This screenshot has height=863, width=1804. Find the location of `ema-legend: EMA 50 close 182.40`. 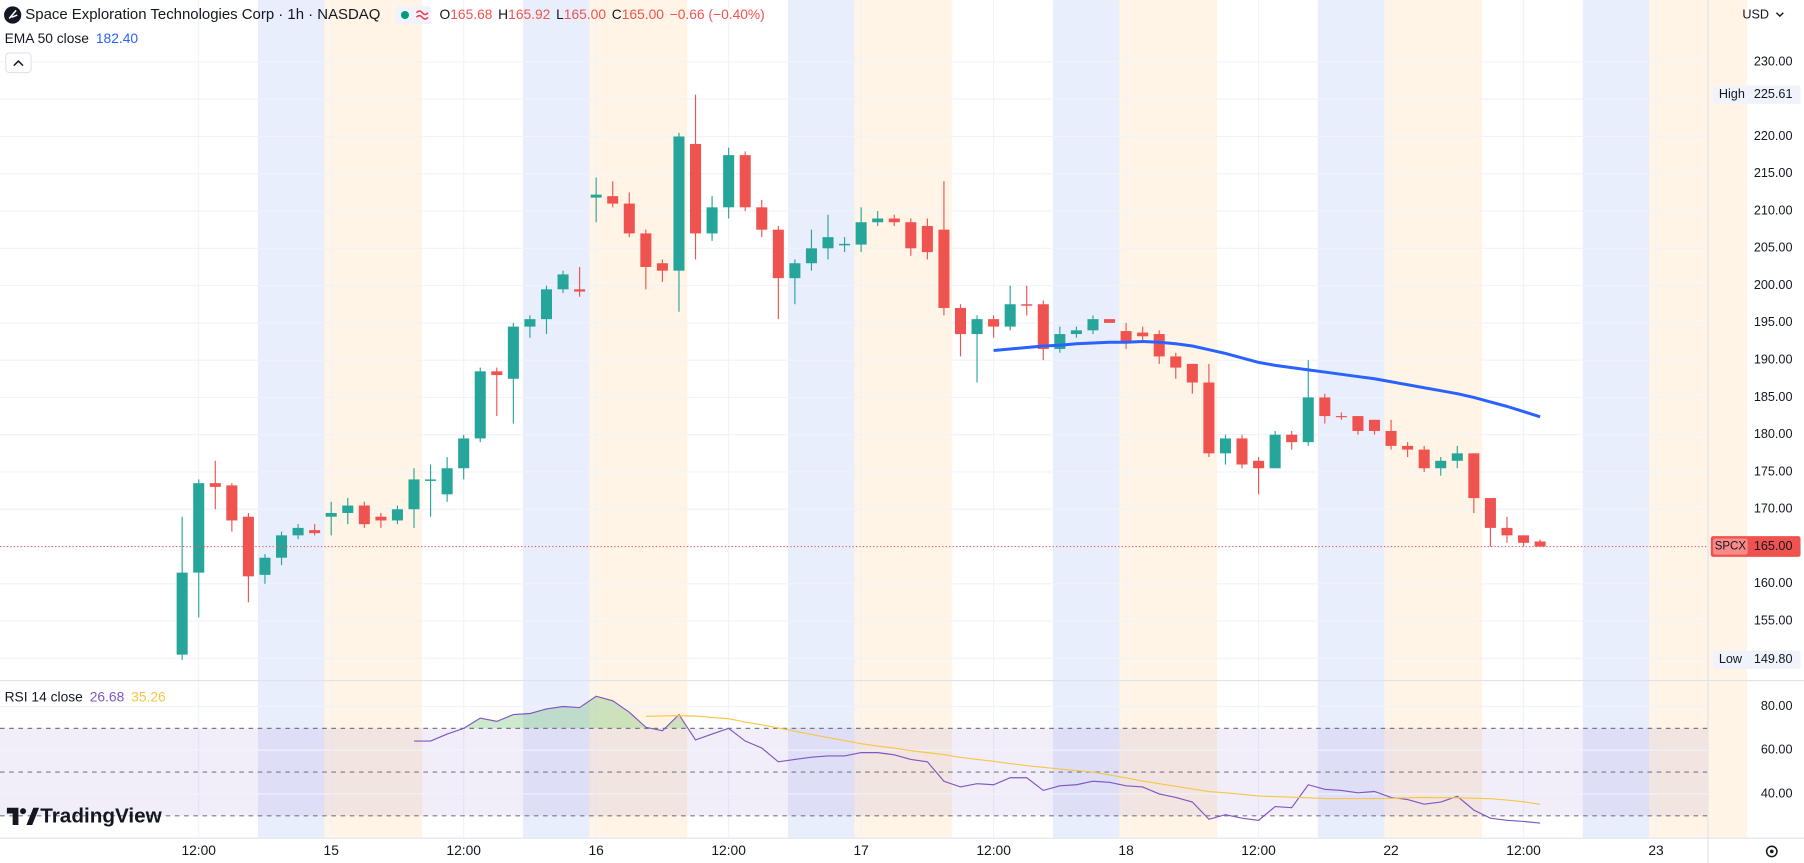

ema-legend: EMA 50 close 182.40 is located at coordinates (72, 38).